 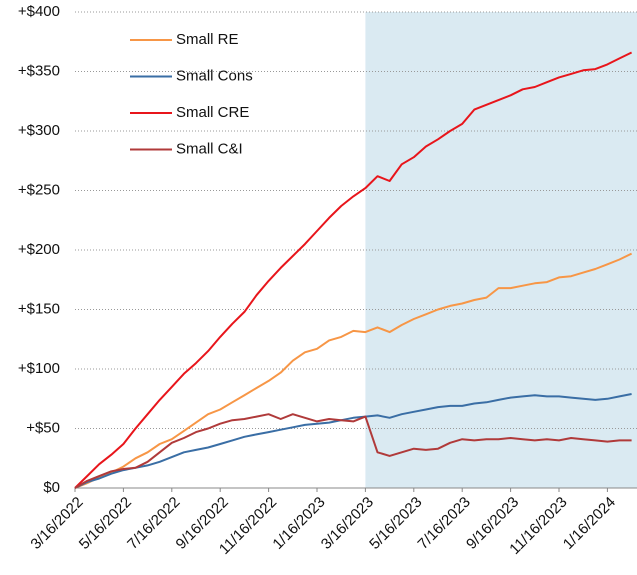 I want to click on y-tick-label: +$150, so click(x=39, y=308).